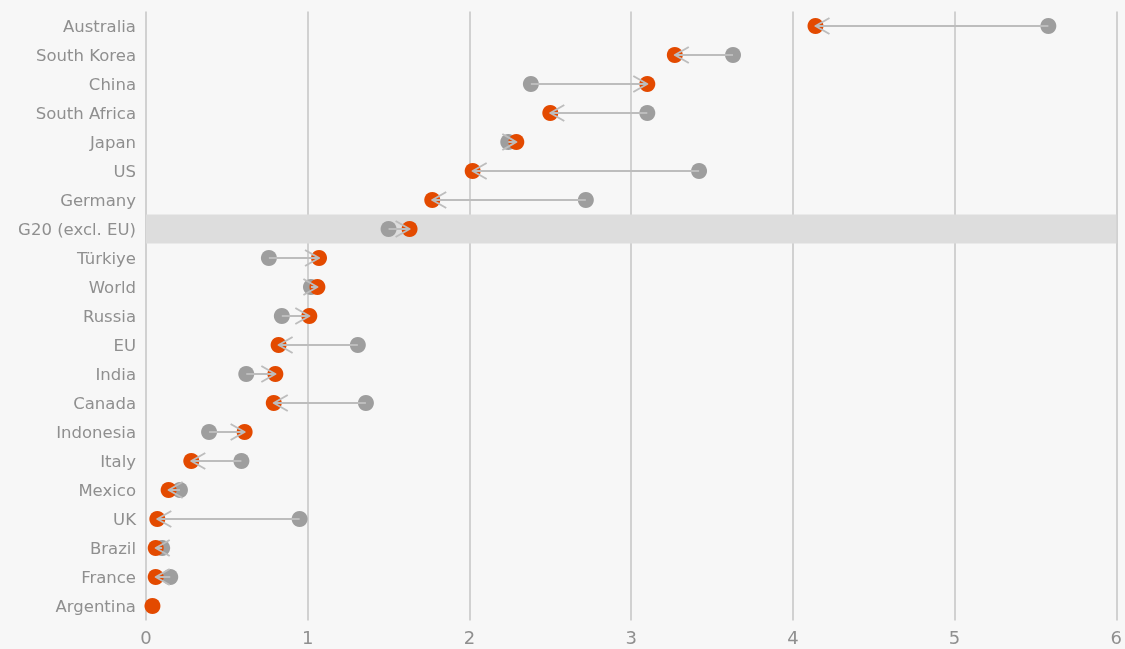 The image size is (1125, 649). Describe the element at coordinates (146, 637) in the screenshot. I see `x-tick-label: 0` at that location.